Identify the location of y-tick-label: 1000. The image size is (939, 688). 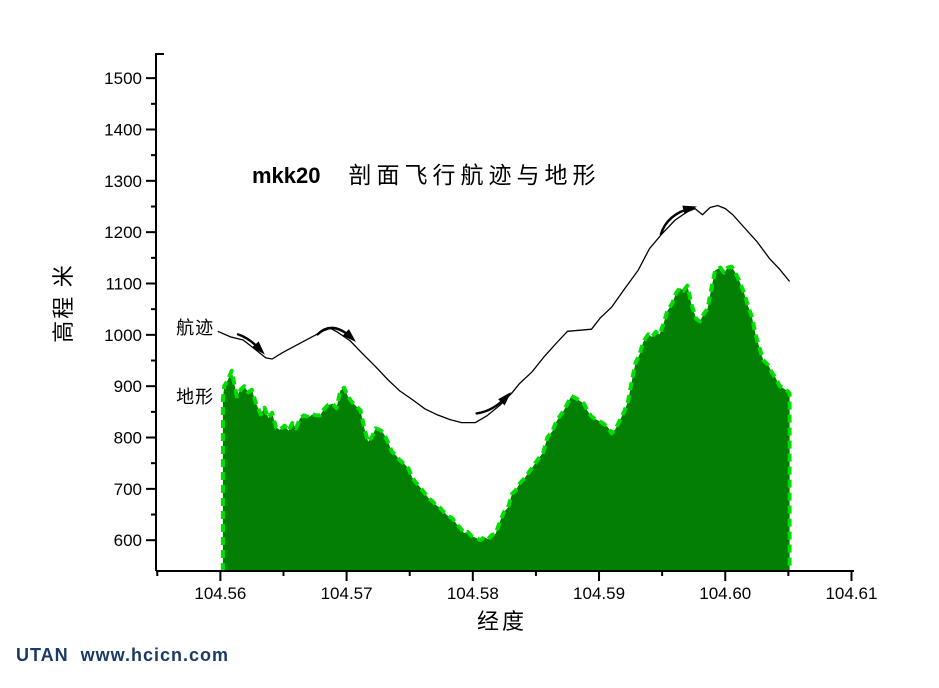
(123, 335).